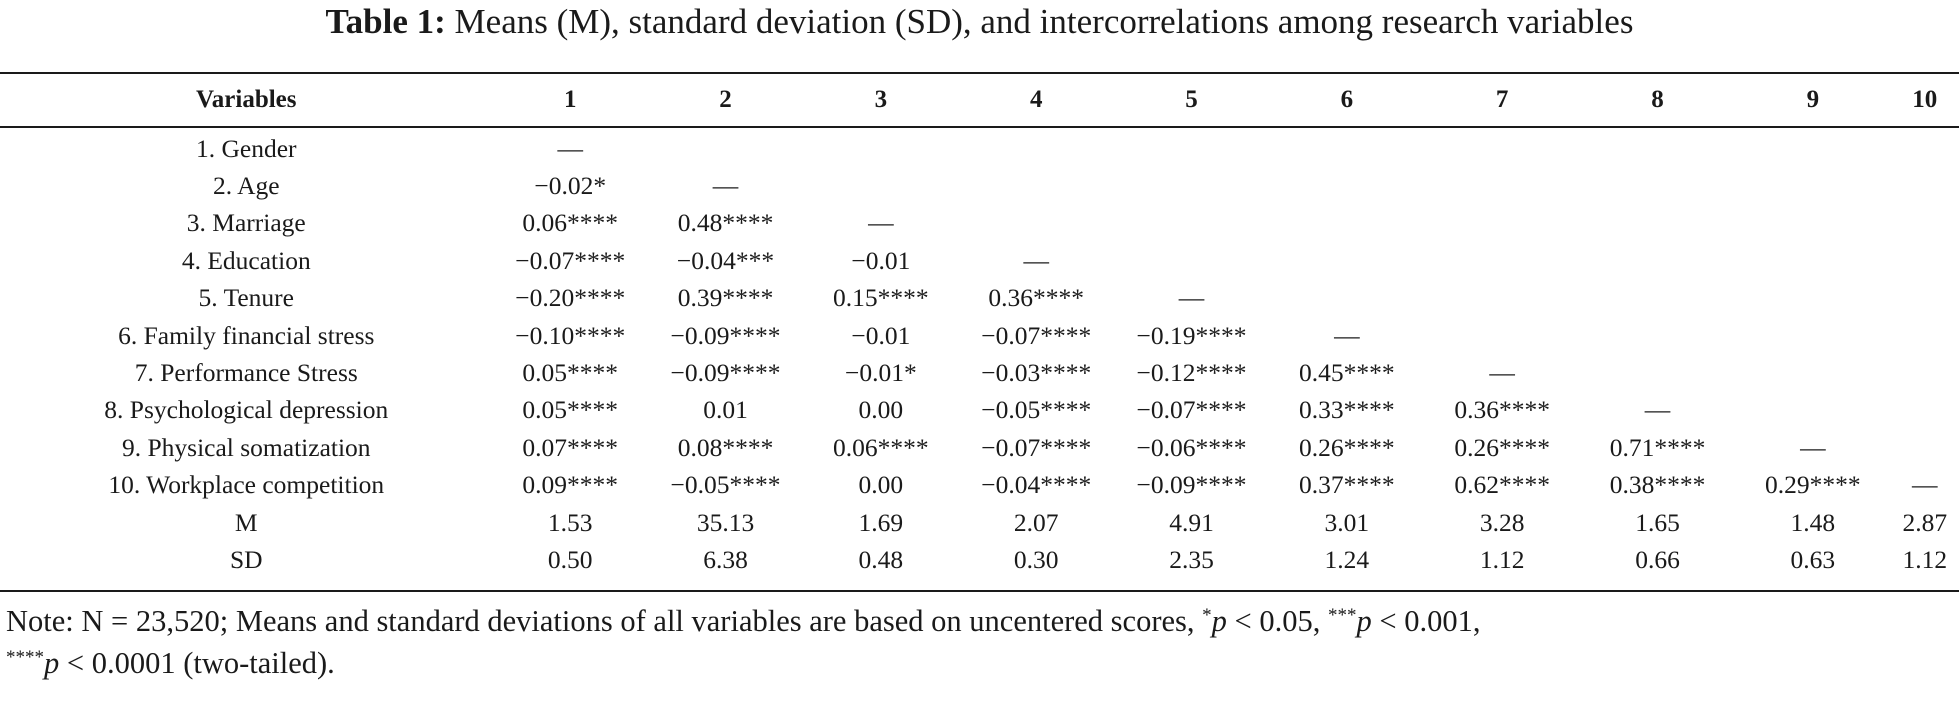  What do you see at coordinates (1036, 99) in the screenshot?
I see `header-col-4: 4` at bounding box center [1036, 99].